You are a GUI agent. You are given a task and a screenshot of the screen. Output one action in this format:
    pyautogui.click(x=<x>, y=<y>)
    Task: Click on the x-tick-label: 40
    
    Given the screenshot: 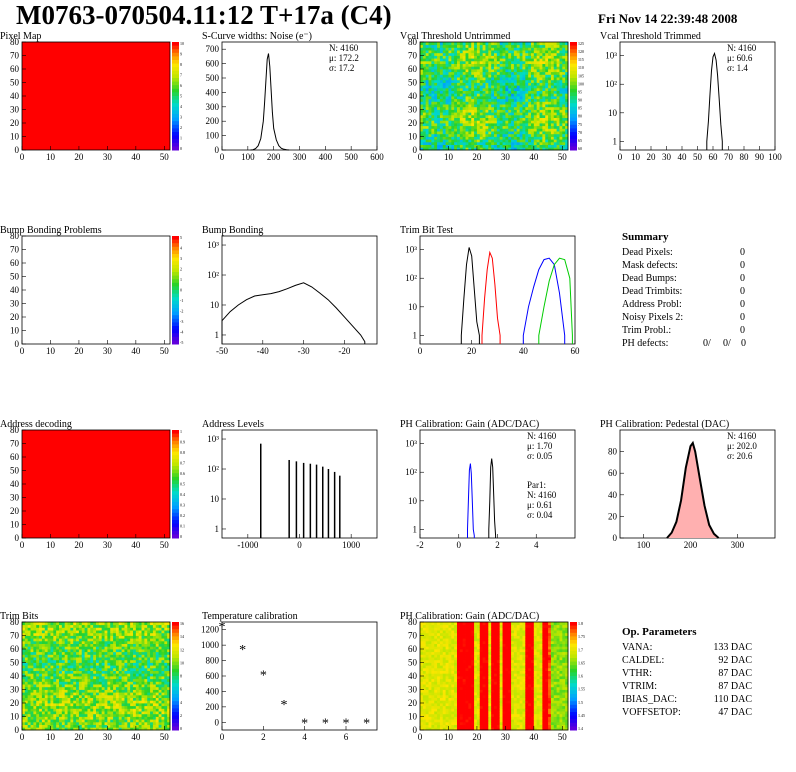 What is the action you would take?
    pyautogui.click(x=136, y=545)
    